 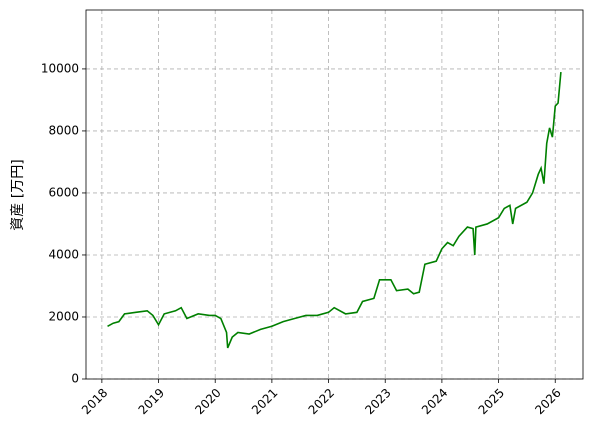 What do you see at coordinates (321, 401) in the screenshot?
I see `x-tick-label: 2022` at bounding box center [321, 401].